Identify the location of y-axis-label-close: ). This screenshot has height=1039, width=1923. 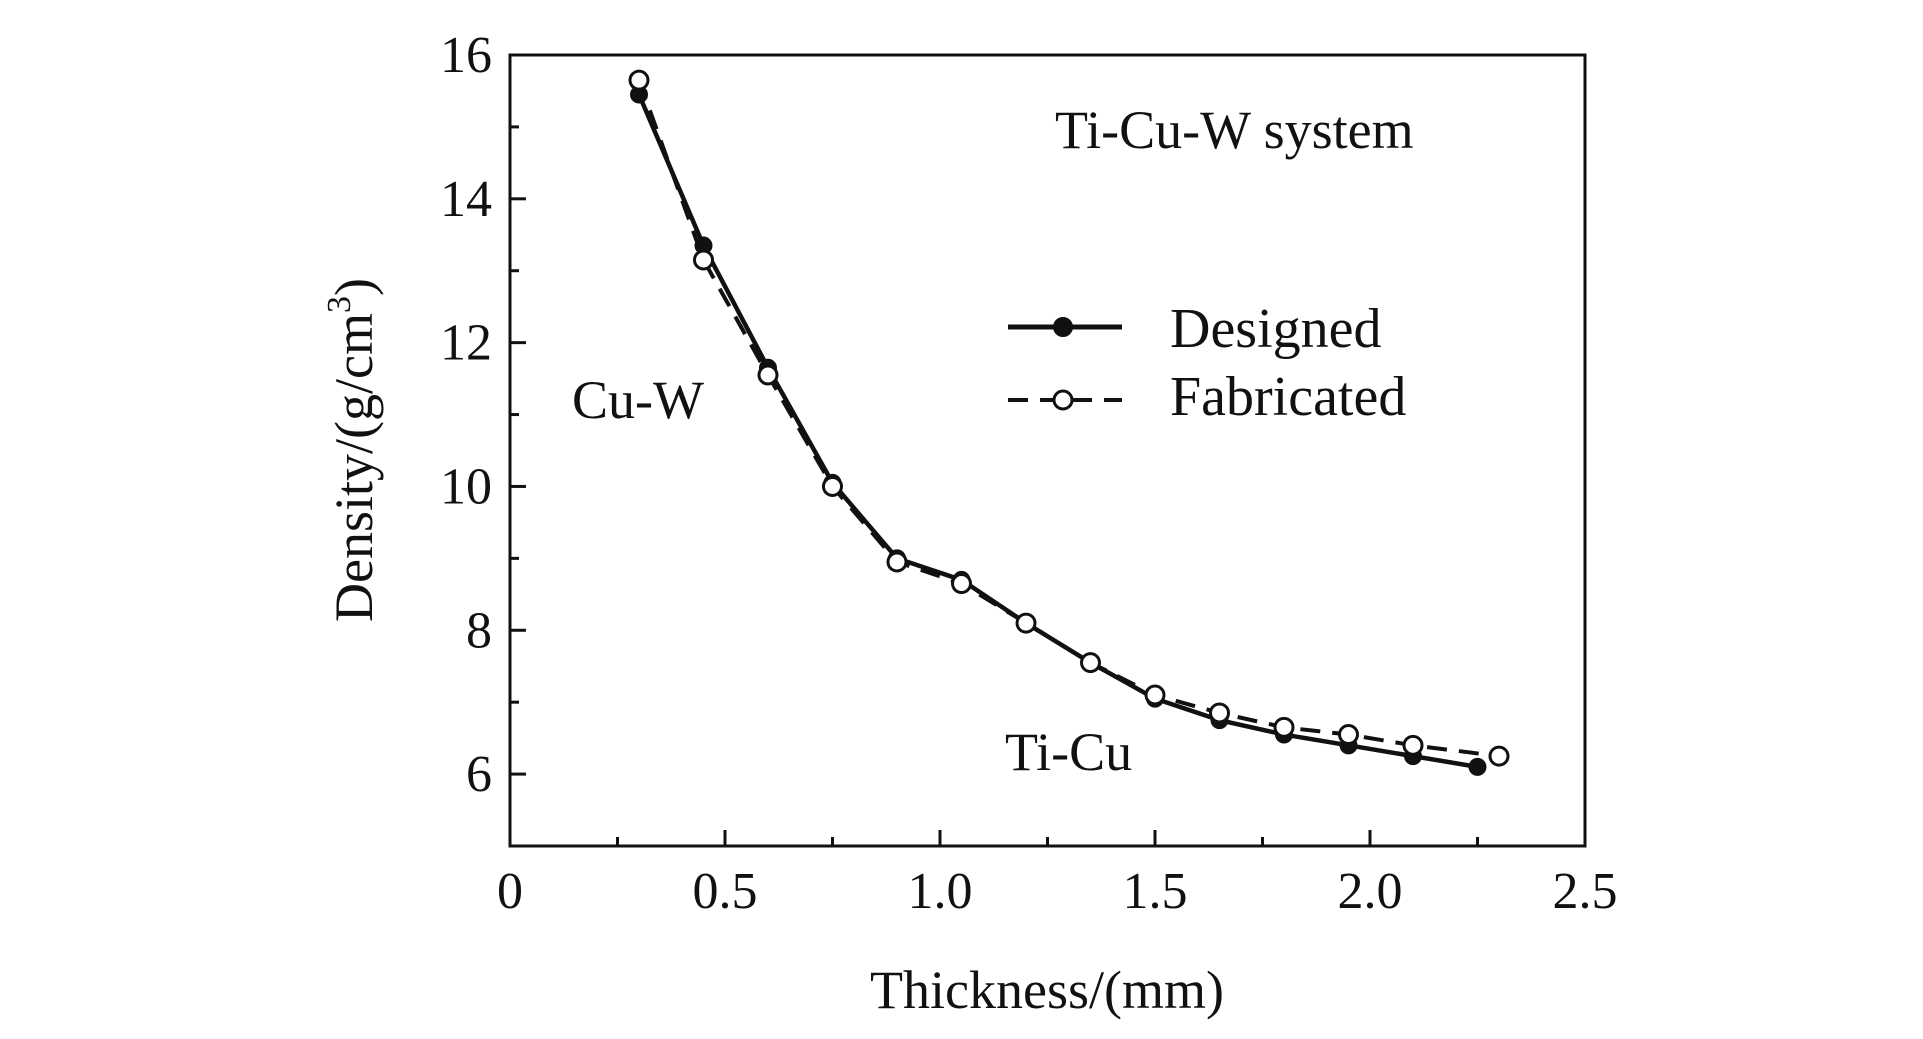
(354, 287).